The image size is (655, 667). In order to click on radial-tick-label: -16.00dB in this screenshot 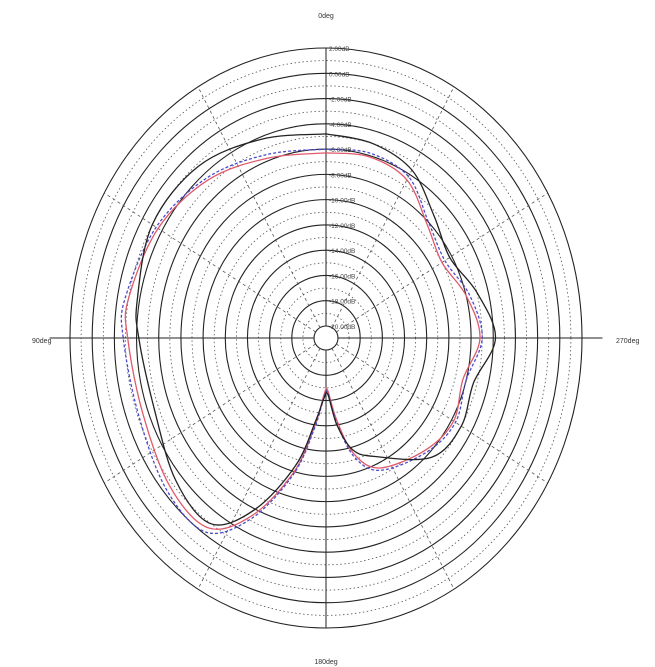, I will do `click(342, 276)`.